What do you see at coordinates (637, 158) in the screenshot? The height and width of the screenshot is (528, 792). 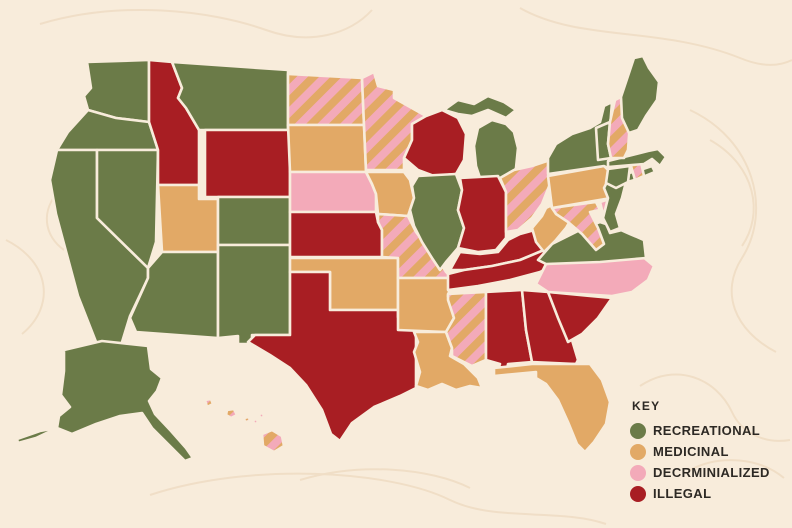 I see `state-massachusetts` at bounding box center [637, 158].